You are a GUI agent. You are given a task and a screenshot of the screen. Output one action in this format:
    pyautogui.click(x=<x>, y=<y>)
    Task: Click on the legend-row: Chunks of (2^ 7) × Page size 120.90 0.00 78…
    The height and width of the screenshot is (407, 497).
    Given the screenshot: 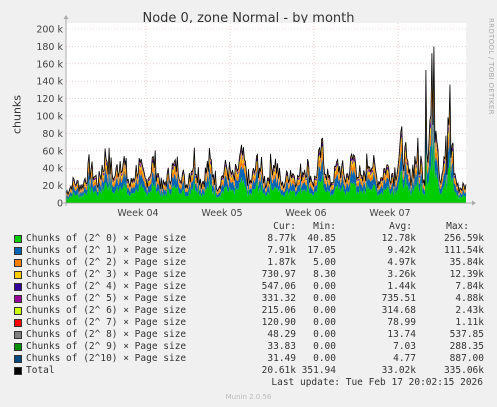 What is the action you would take?
    pyautogui.click(x=248, y=323)
    